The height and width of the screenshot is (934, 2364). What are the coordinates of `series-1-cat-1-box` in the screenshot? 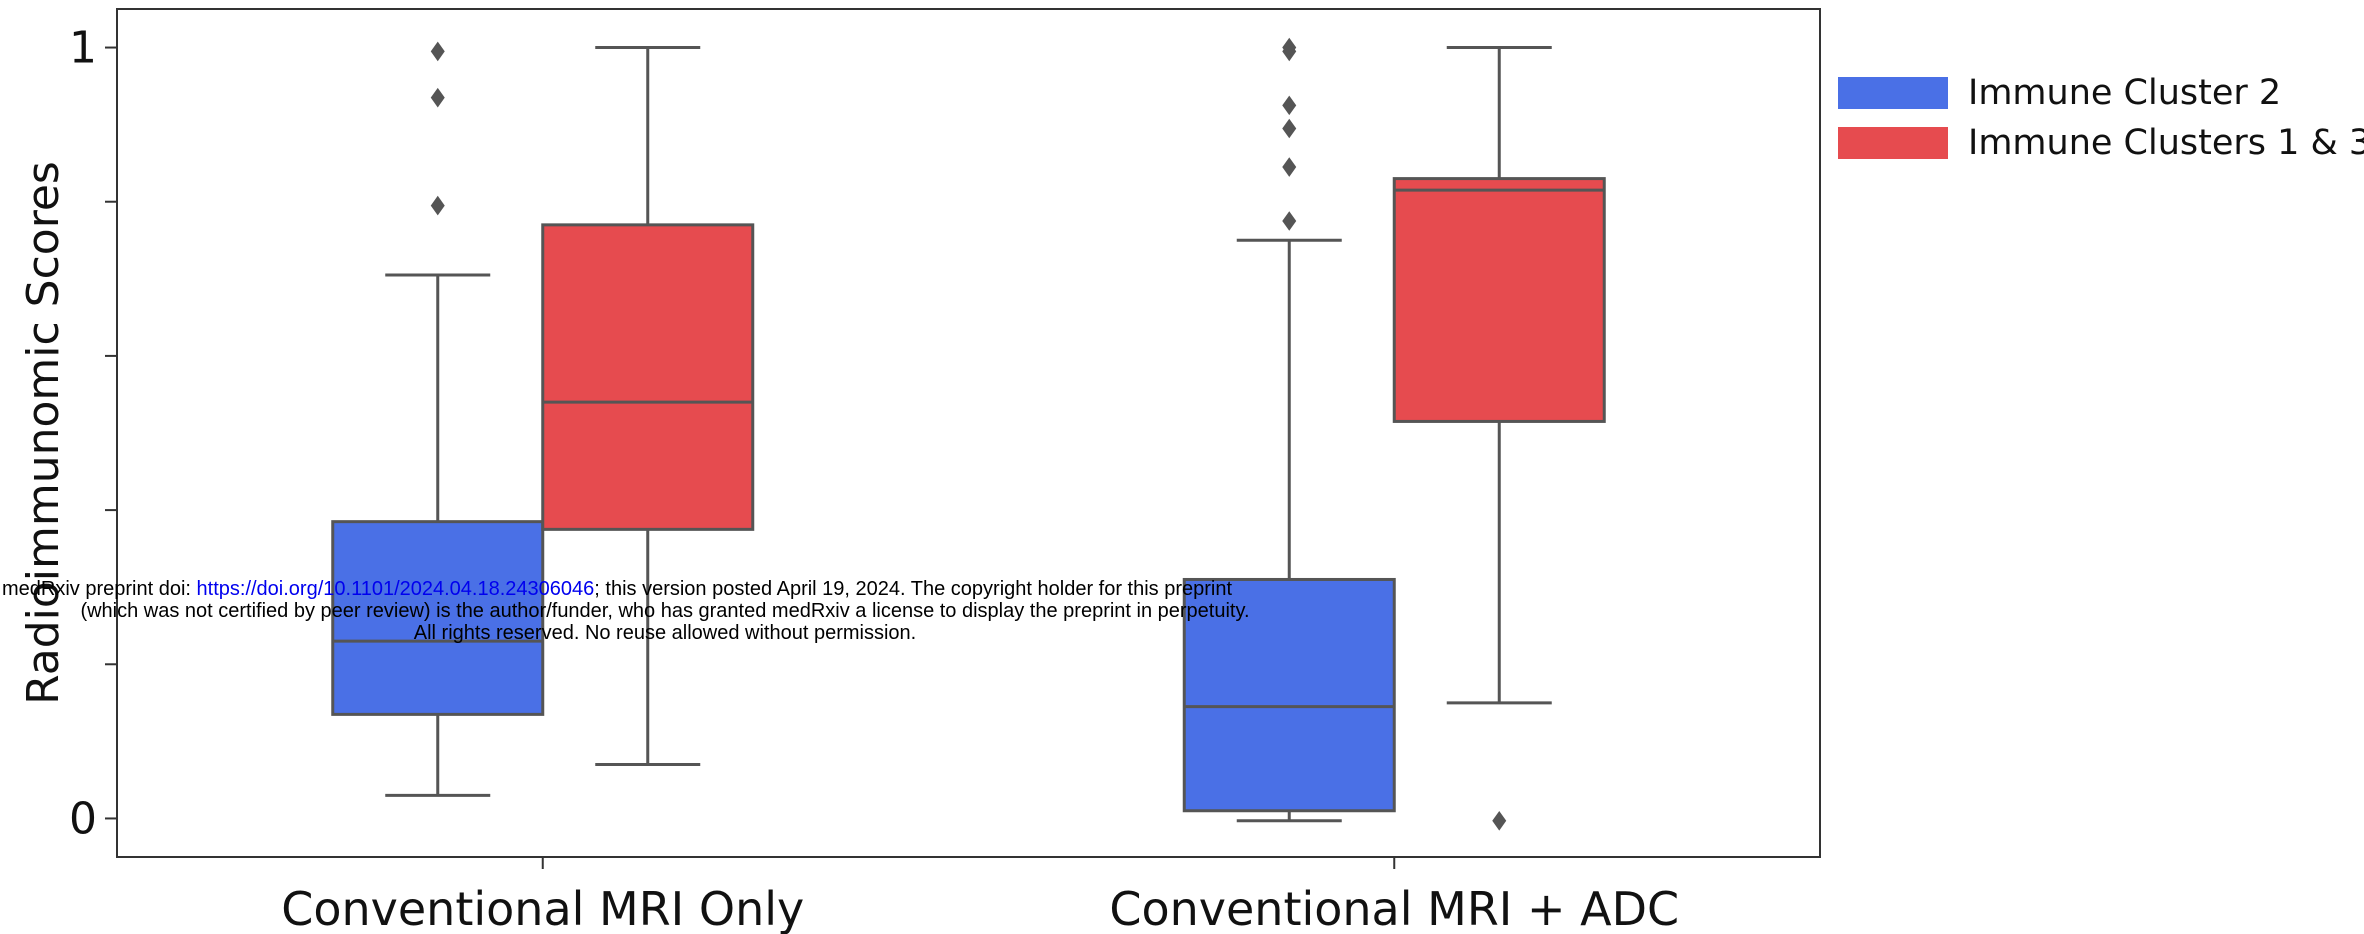 It's located at (1499, 300).